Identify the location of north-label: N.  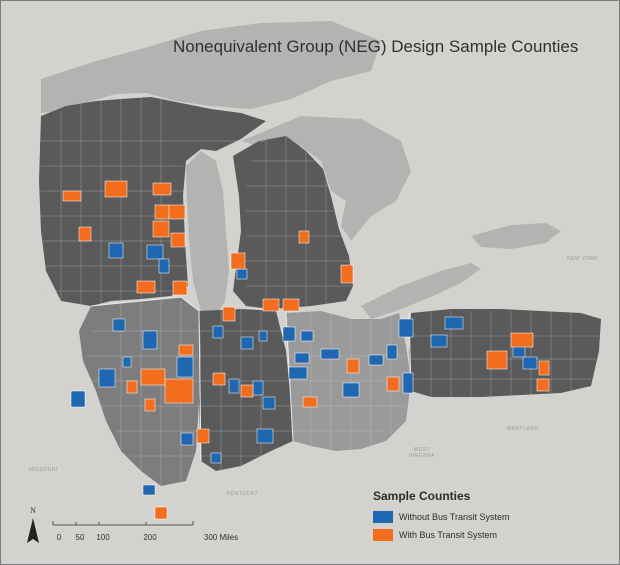
(33, 510).